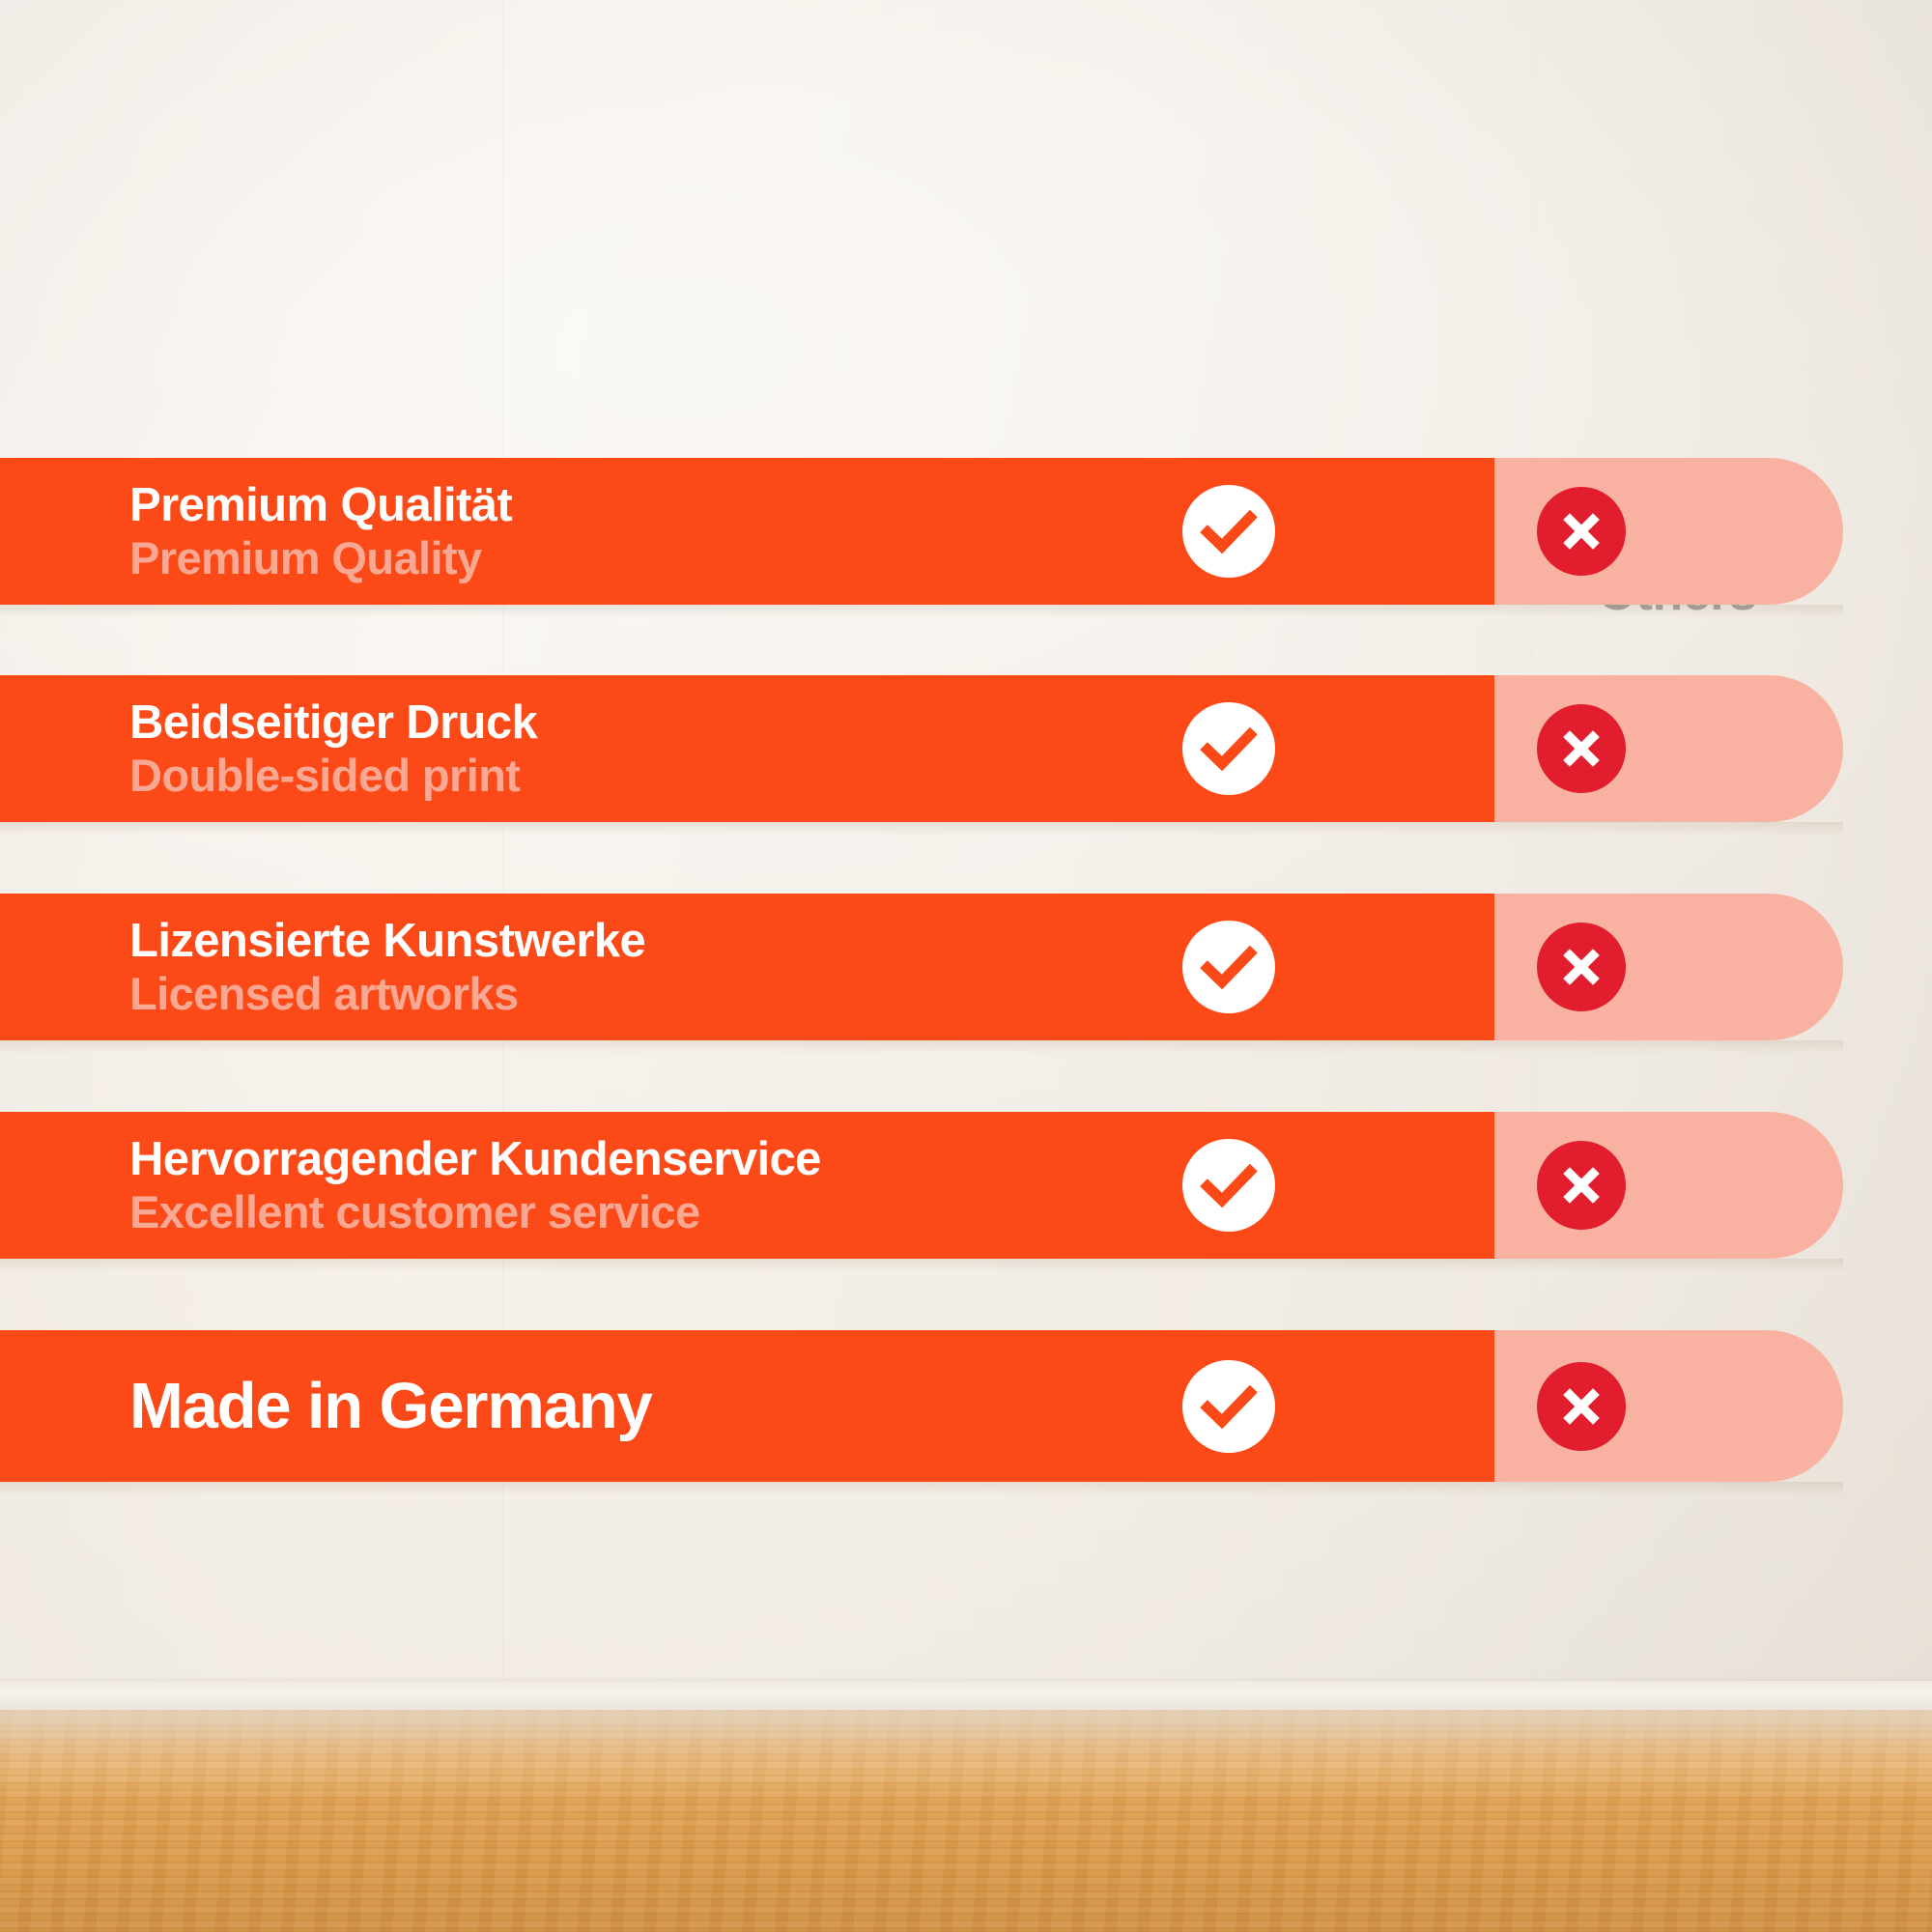 The image size is (1932, 1932). What do you see at coordinates (1532, 851) in the screenshot?
I see `wall-panel-seam-right` at bounding box center [1532, 851].